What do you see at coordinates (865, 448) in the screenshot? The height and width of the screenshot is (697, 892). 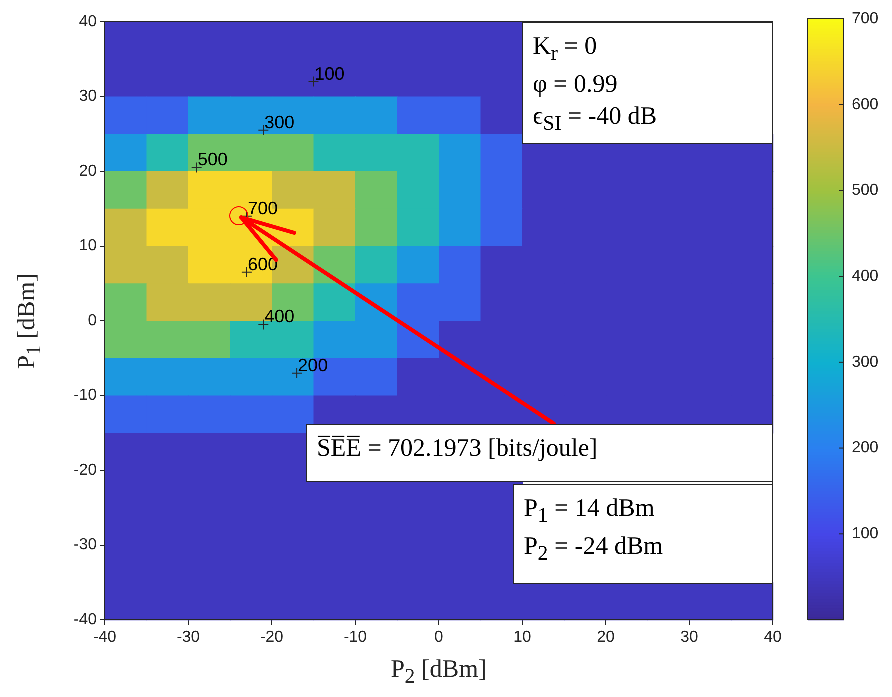 I see `color-bar-label: 200` at bounding box center [865, 448].